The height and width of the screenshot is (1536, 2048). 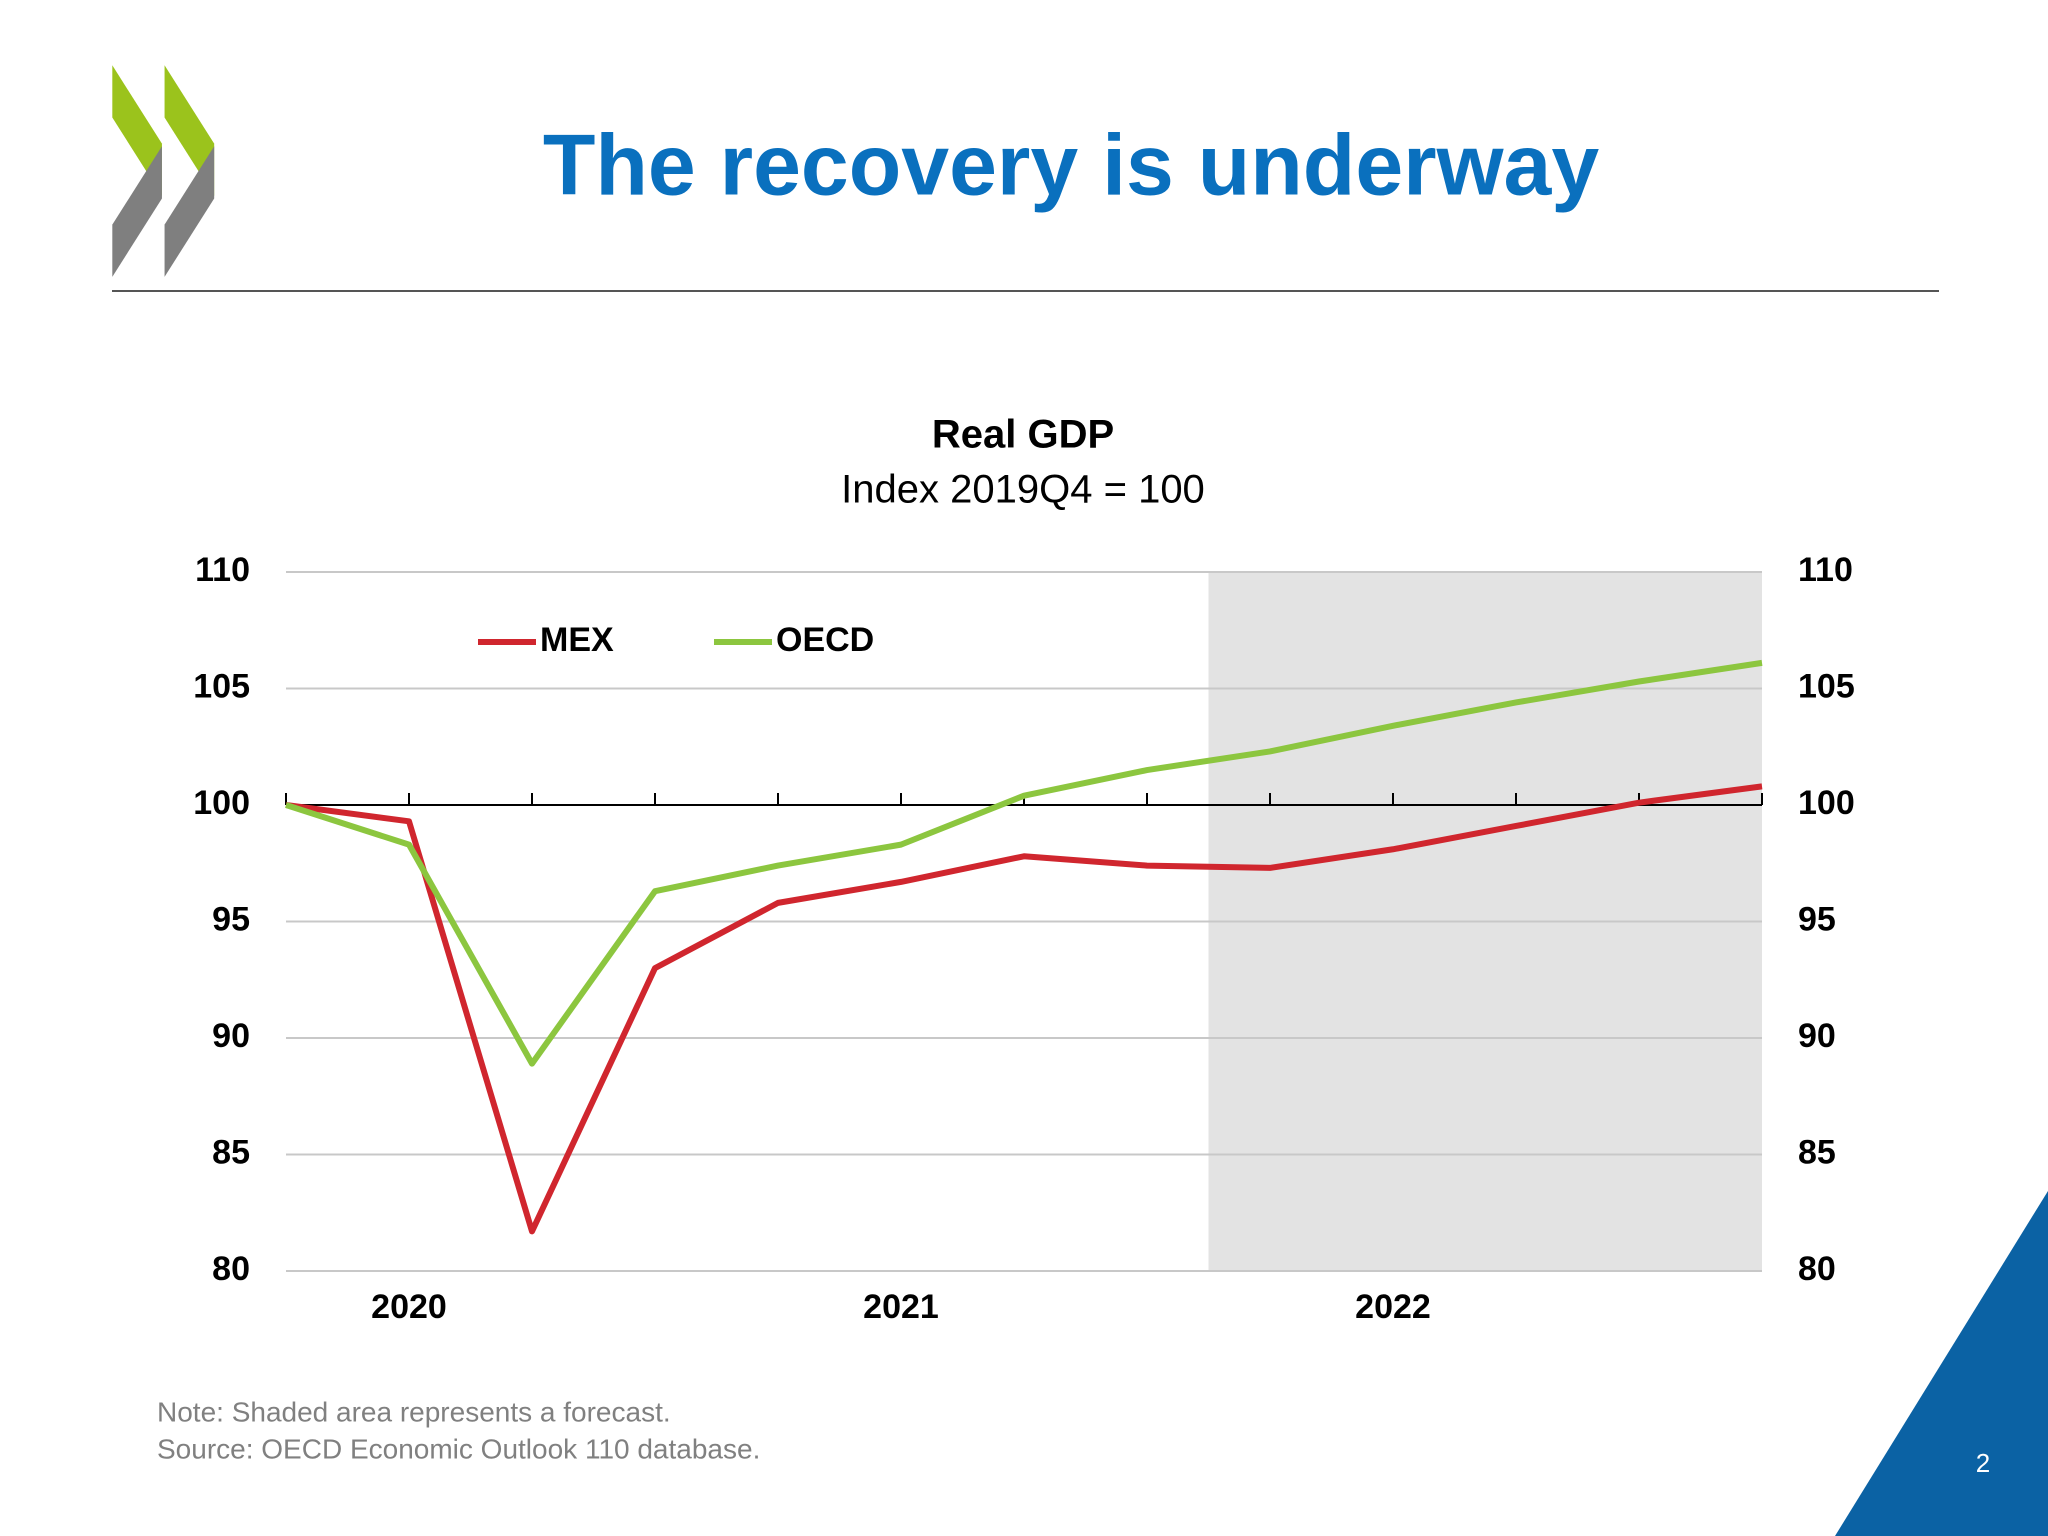 What do you see at coordinates (1825, 570) in the screenshot?
I see `y2-tick-label: 110` at bounding box center [1825, 570].